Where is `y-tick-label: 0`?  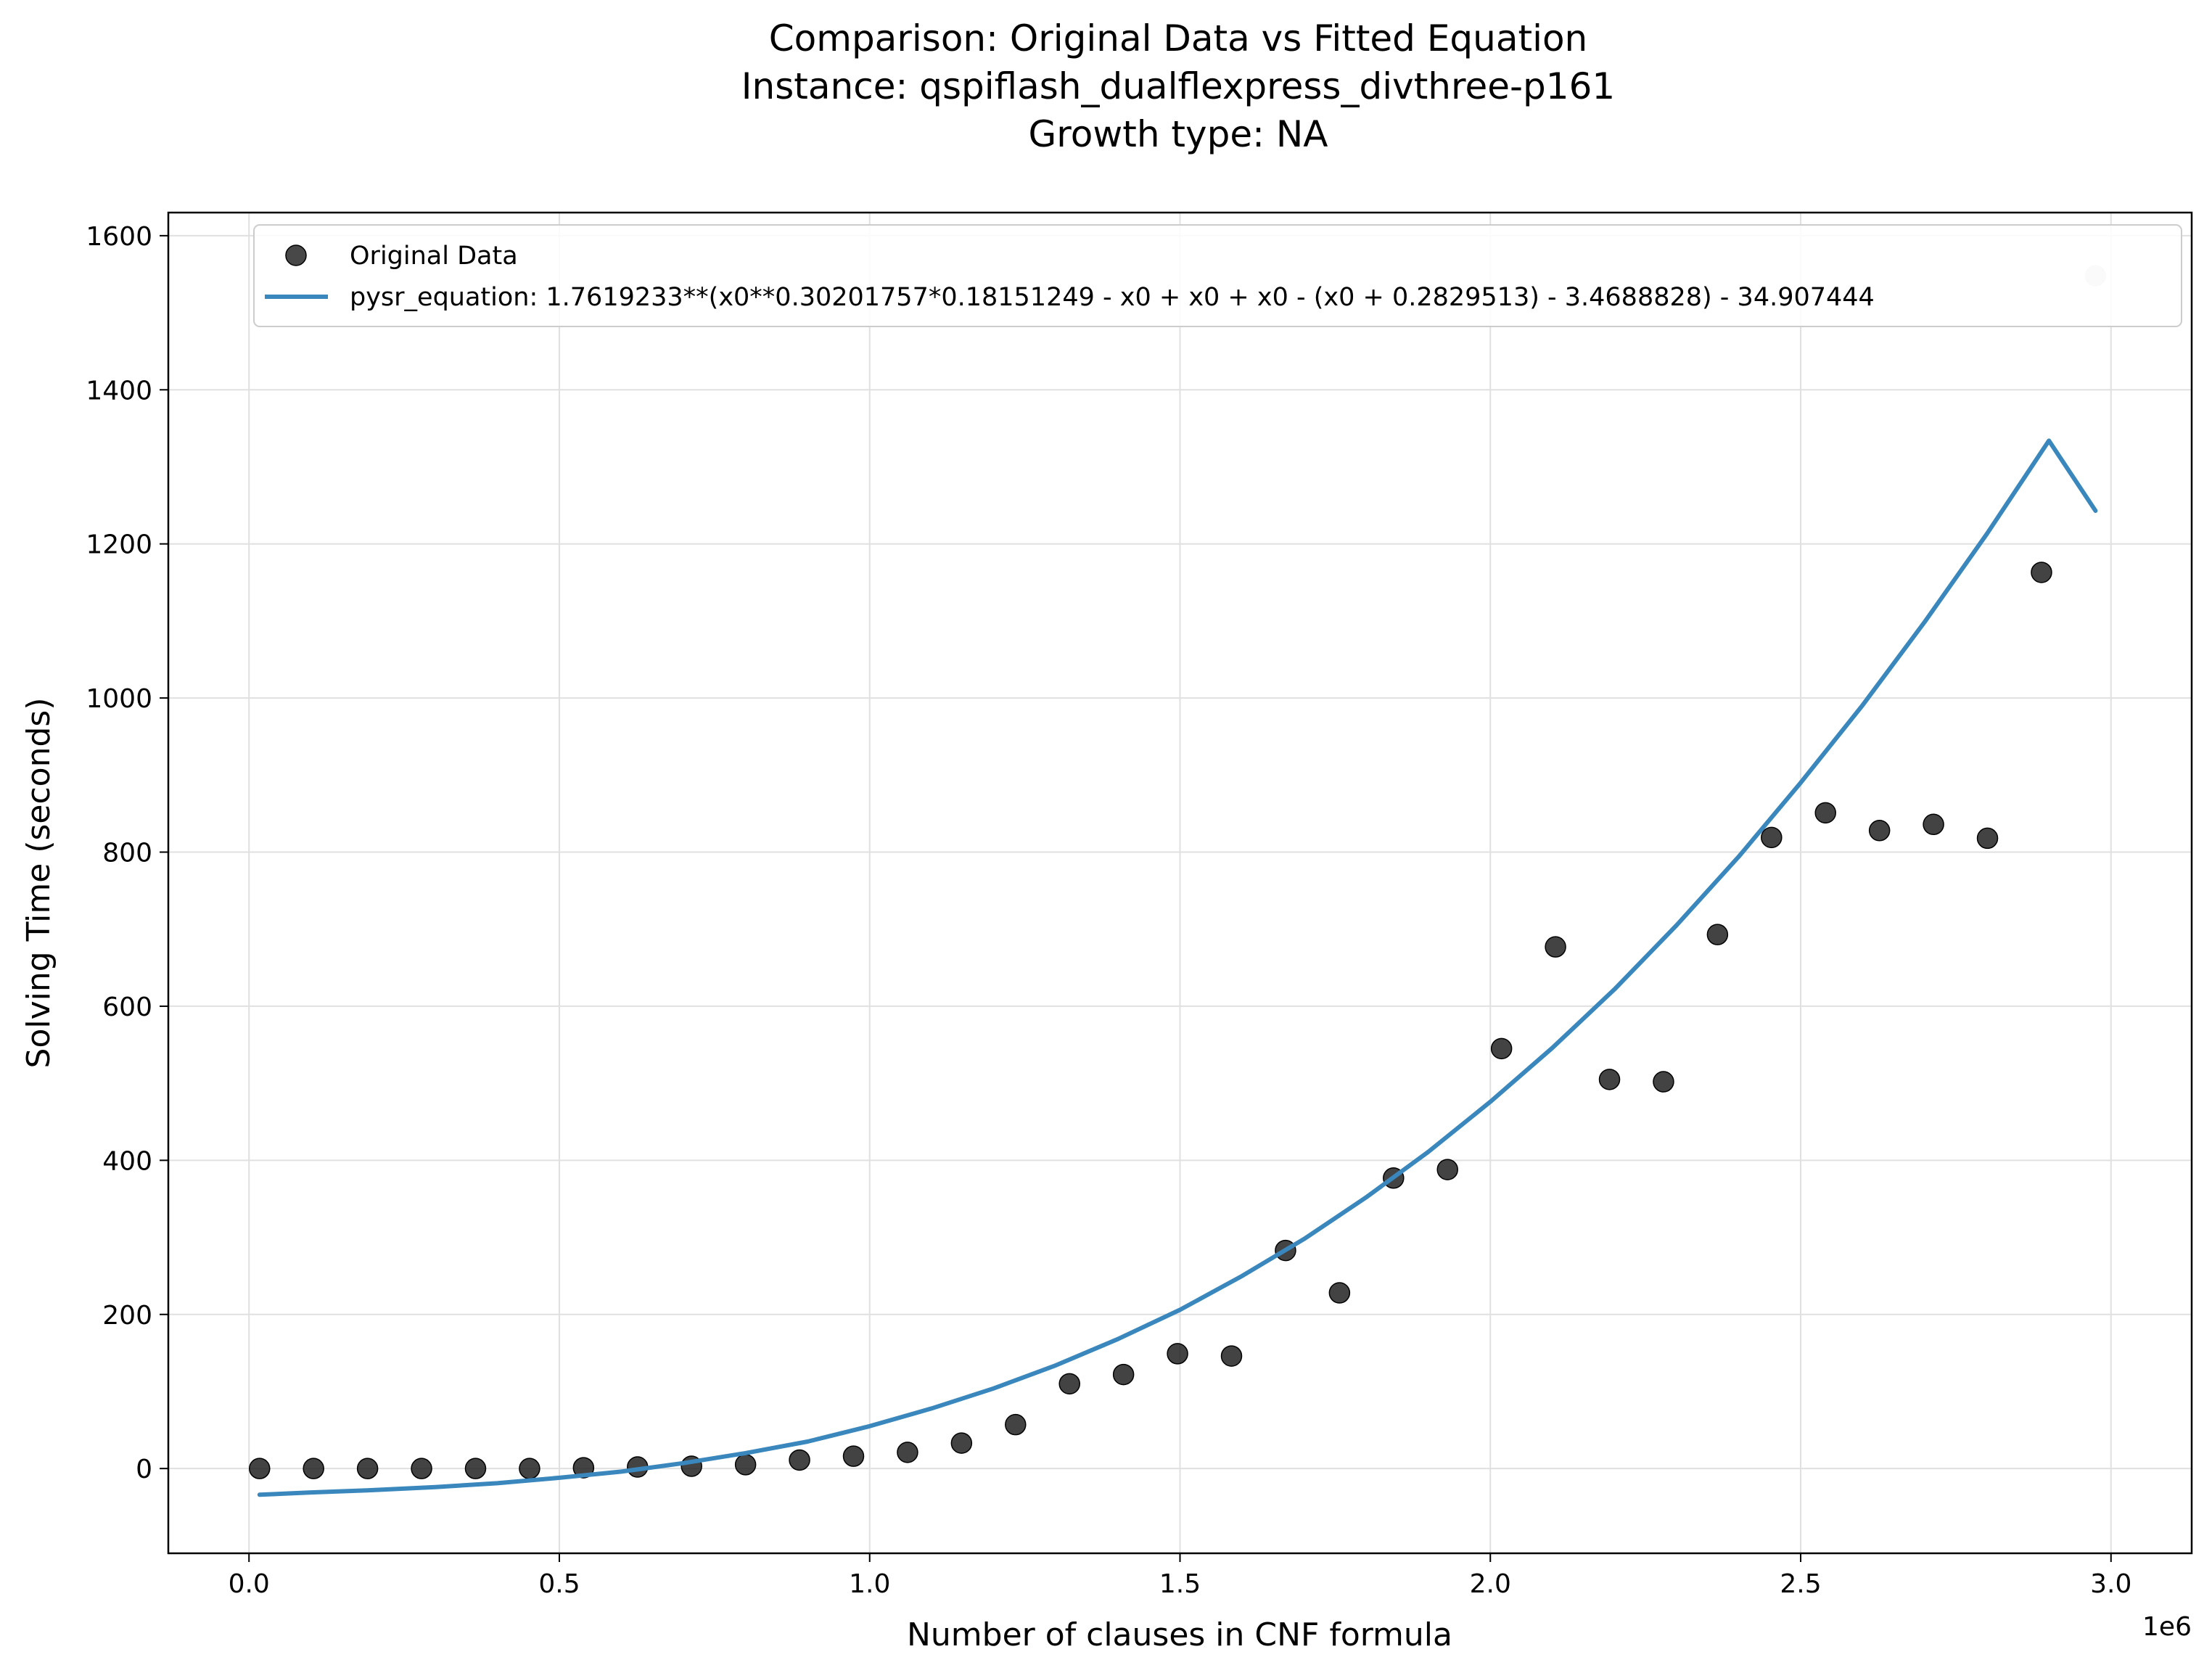 y-tick-label: 0 is located at coordinates (144, 1469).